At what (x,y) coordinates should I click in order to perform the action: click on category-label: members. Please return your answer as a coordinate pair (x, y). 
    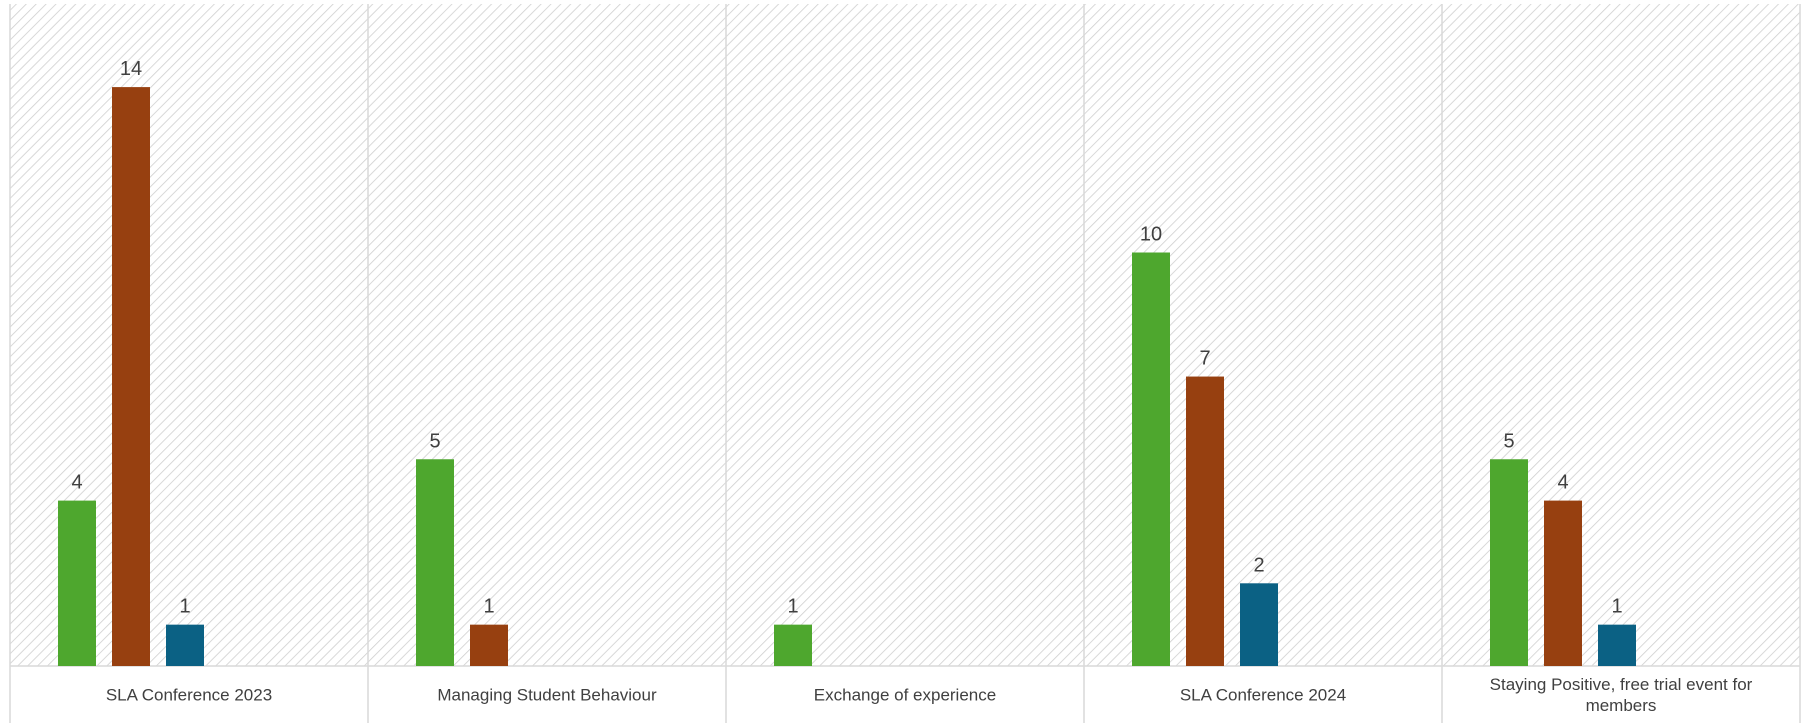
    Looking at the image, I should click on (1621, 705).